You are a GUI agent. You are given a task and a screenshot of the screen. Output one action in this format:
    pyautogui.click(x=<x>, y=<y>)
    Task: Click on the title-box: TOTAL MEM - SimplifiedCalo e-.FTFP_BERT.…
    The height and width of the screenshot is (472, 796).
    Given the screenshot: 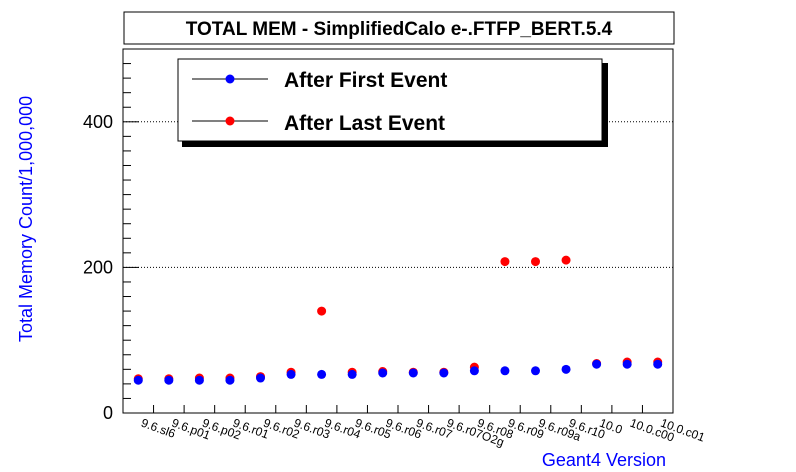 What is the action you would take?
    pyautogui.click(x=399, y=28)
    